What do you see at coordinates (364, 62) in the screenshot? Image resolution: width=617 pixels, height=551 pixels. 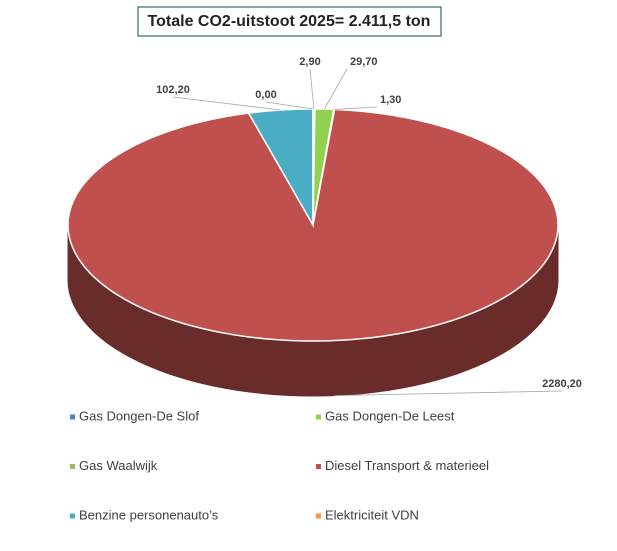 I see `data-label: 29,70` at bounding box center [364, 62].